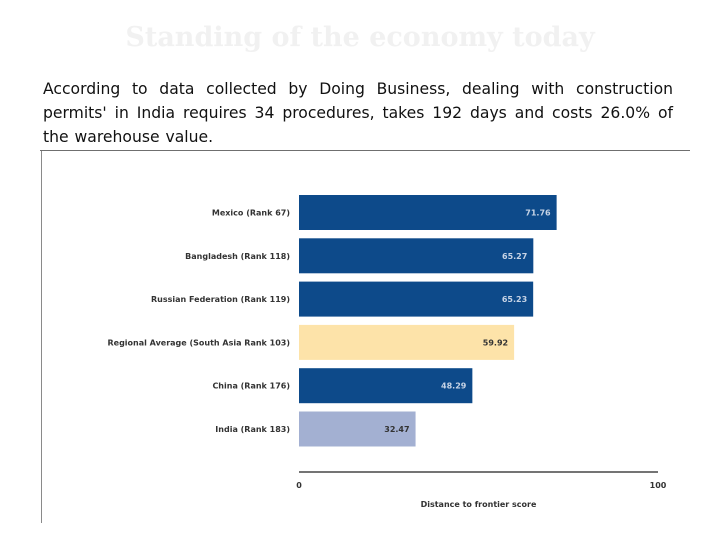  What do you see at coordinates (220, 299) in the screenshot?
I see `category-label: Russian Federation (Rank 119)` at bounding box center [220, 299].